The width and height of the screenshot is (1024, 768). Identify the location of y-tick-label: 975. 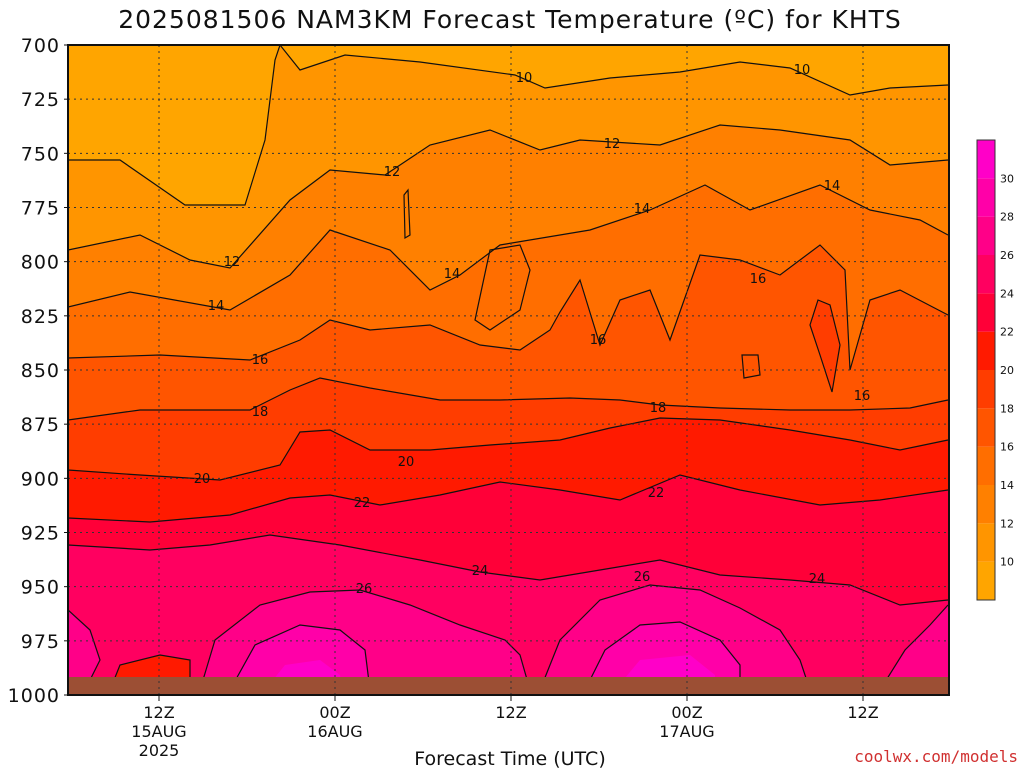
(40, 642).